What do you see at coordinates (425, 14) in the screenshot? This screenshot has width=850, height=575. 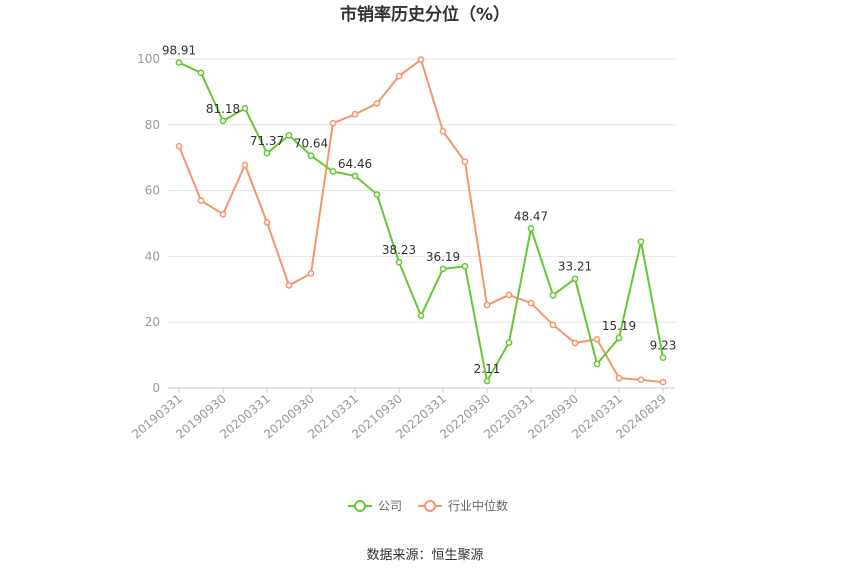 I see `chart-title: 市销率历史分位（%）` at bounding box center [425, 14].